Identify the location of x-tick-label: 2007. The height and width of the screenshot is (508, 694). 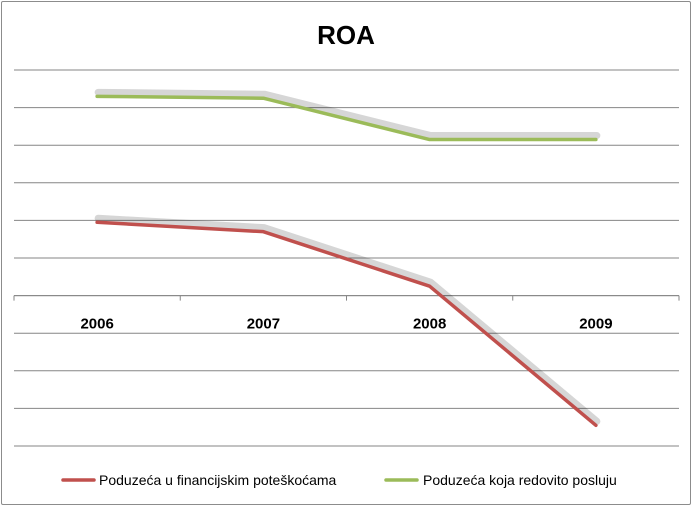
(263, 324).